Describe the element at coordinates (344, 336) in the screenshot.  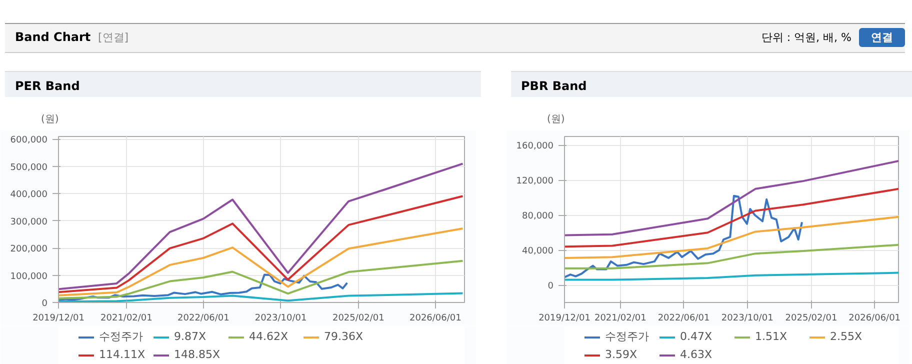
I see `legend-label: 79.36X` at that location.